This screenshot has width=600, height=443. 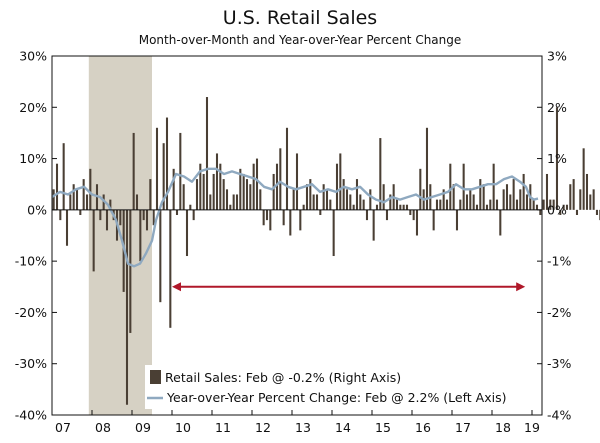 What do you see at coordinates (183, 427) in the screenshot?
I see `x-tick-label: 10` at bounding box center [183, 427].